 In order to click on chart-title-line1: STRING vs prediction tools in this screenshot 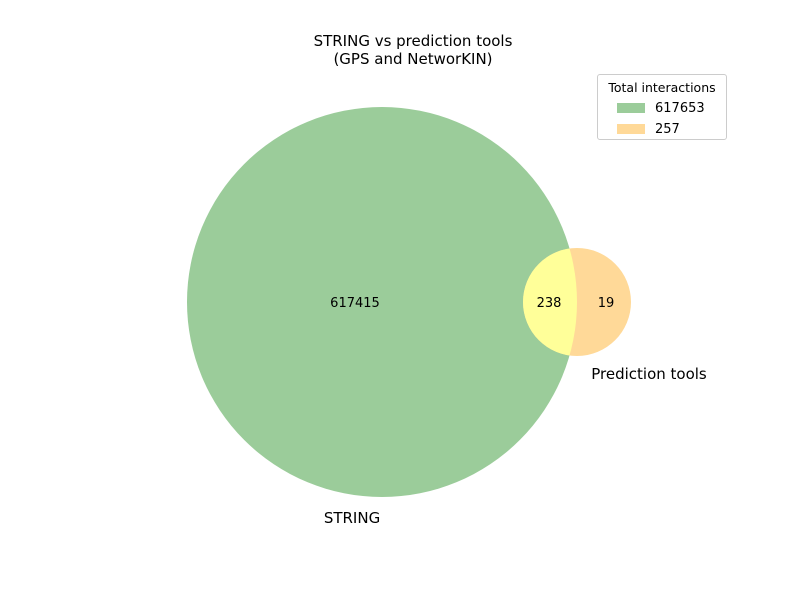, I will do `click(413, 41)`.